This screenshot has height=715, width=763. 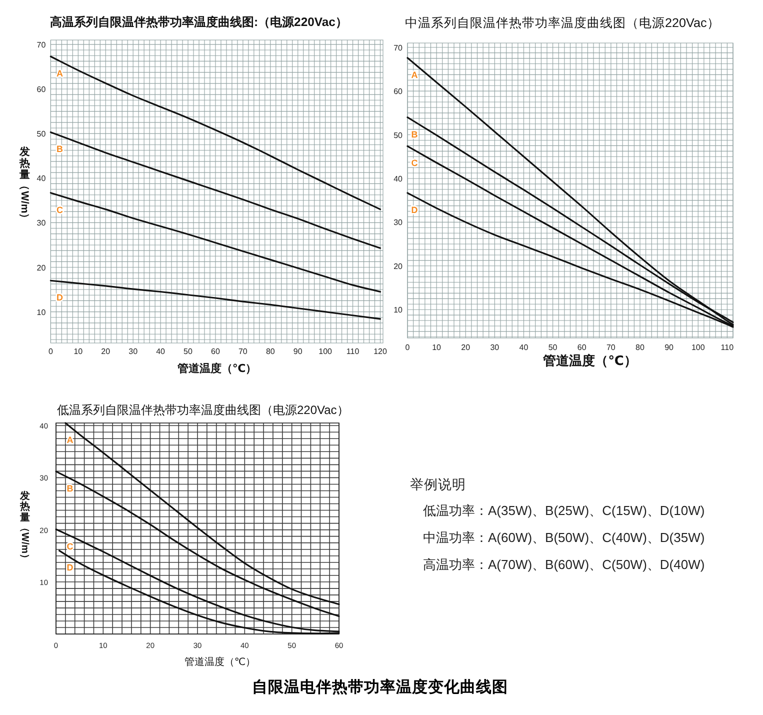 What do you see at coordinates (199, 22) in the screenshot?
I see `title: 高温系列自限温伴热带功率温度曲线图:（电源220Vac）` at bounding box center [199, 22].